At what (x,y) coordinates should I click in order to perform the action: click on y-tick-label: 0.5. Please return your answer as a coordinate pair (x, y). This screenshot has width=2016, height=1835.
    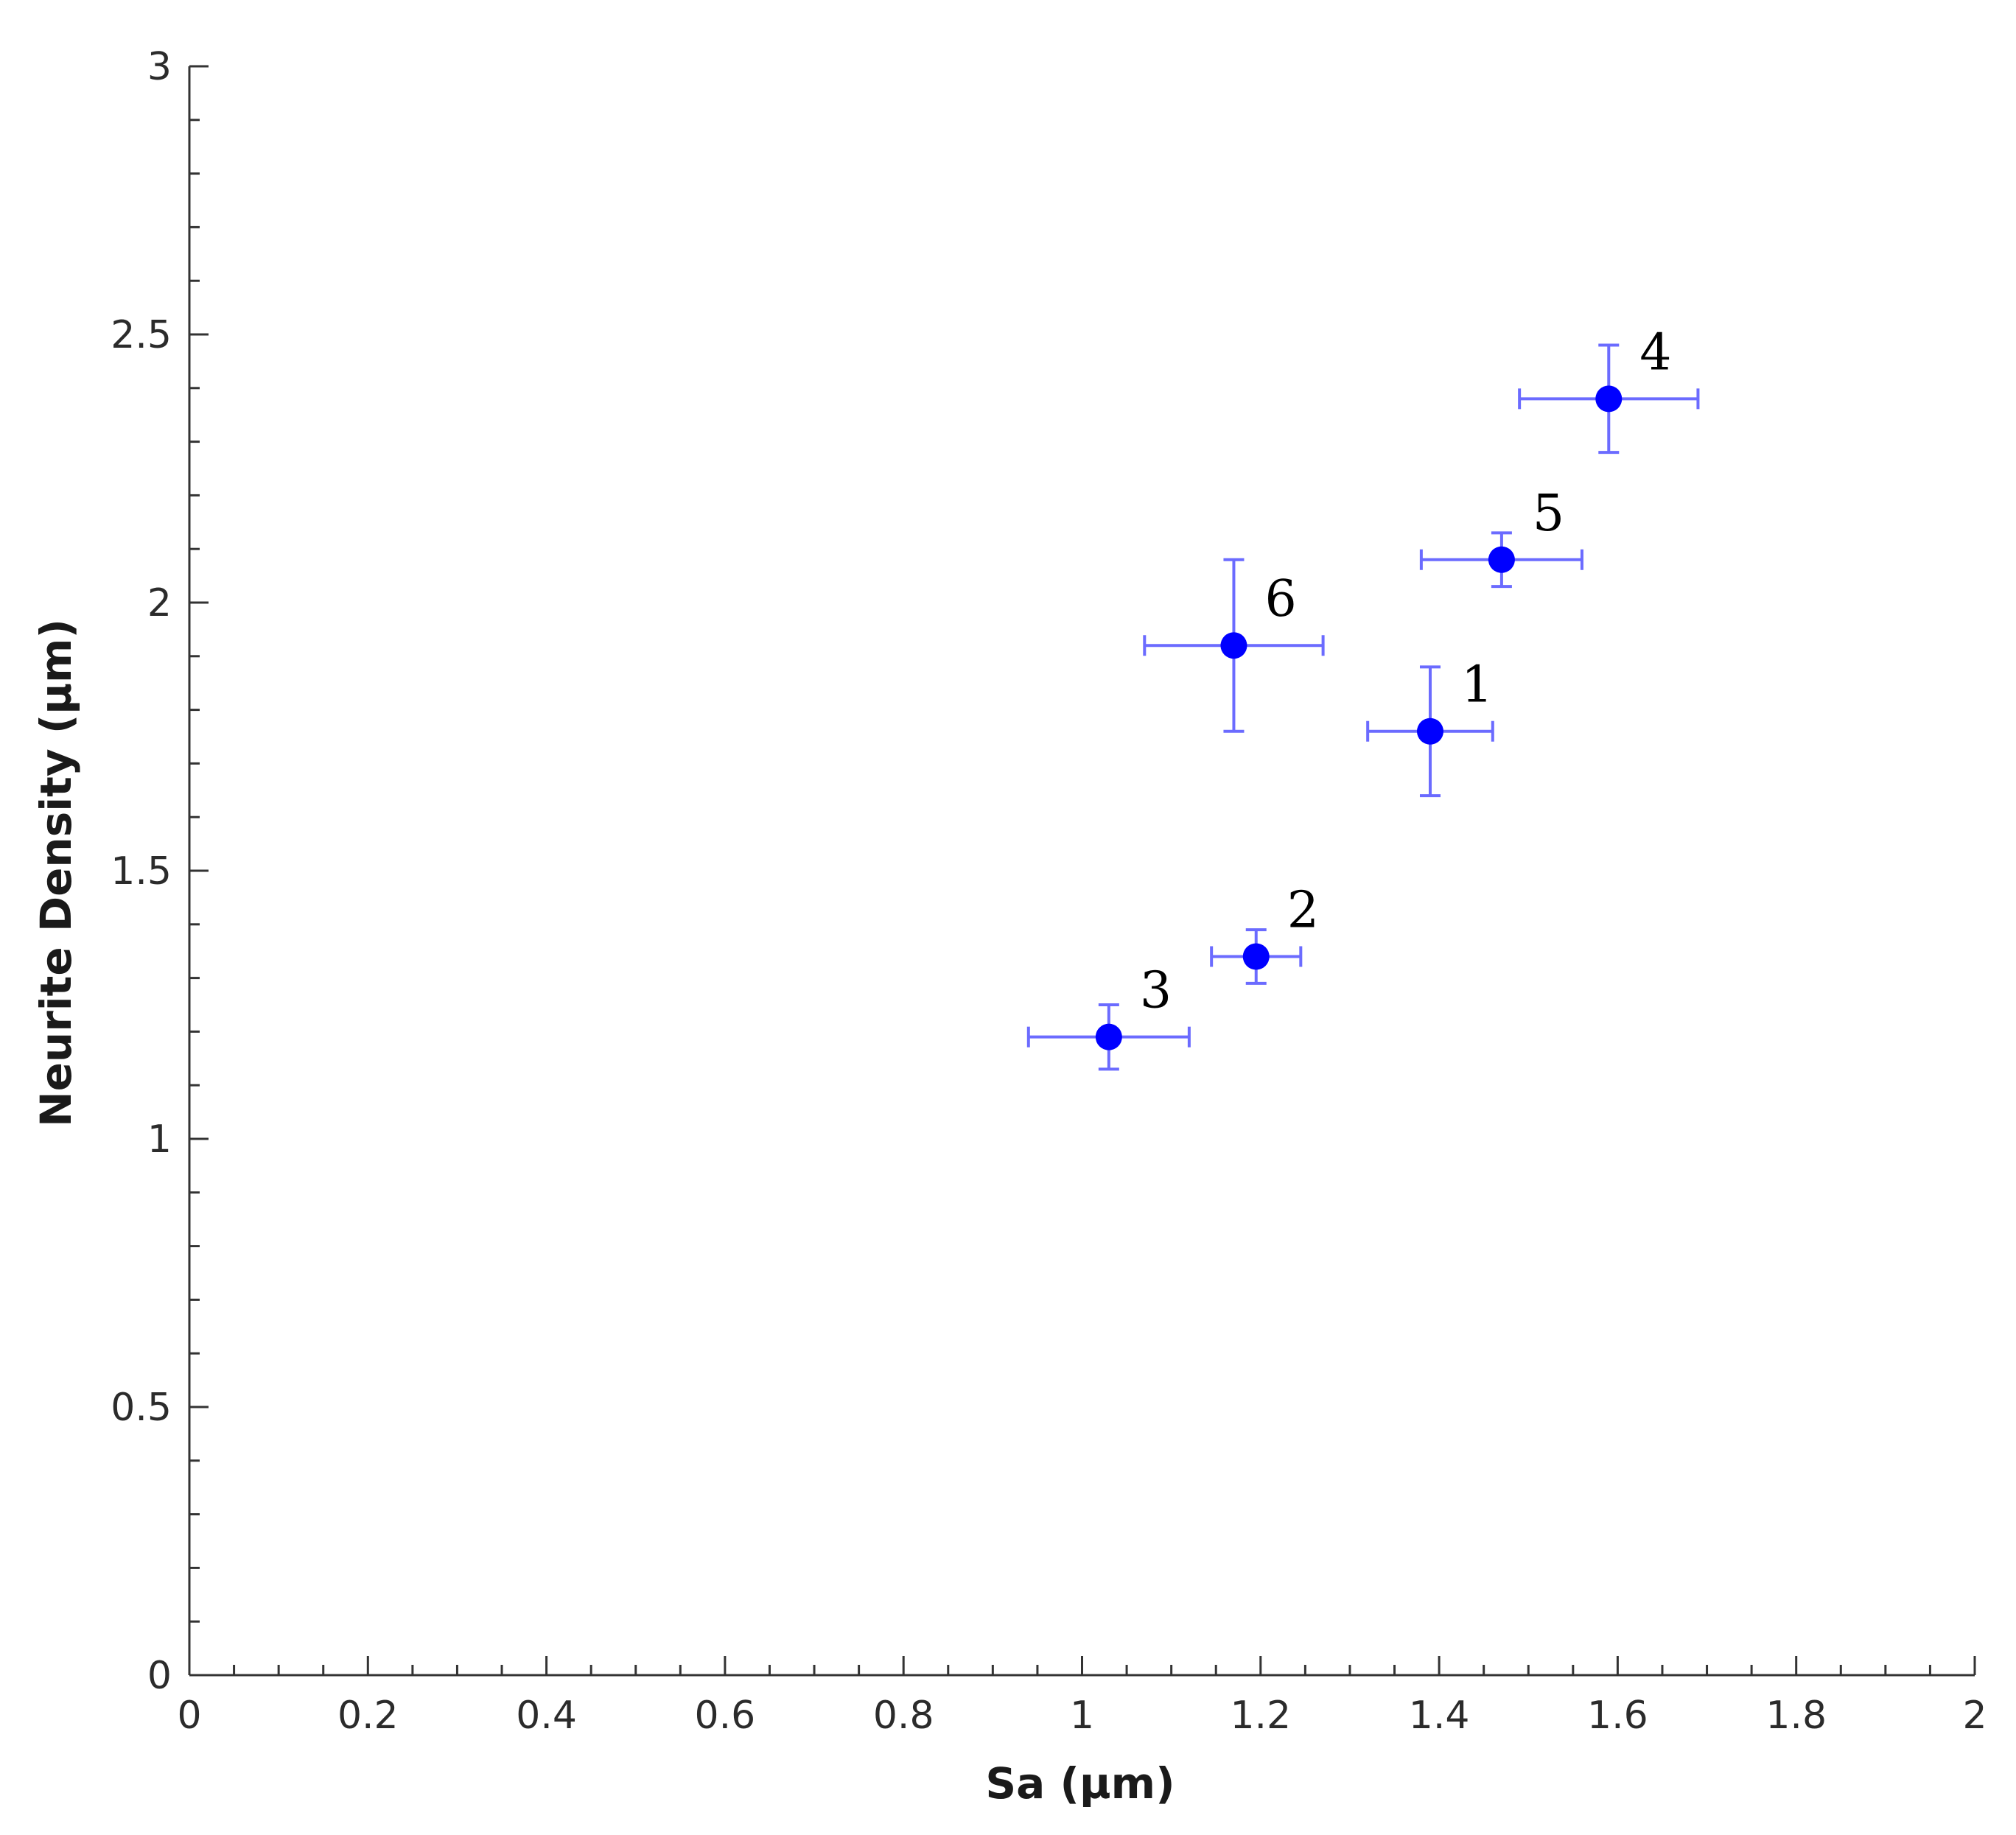
    Looking at the image, I should click on (141, 1408).